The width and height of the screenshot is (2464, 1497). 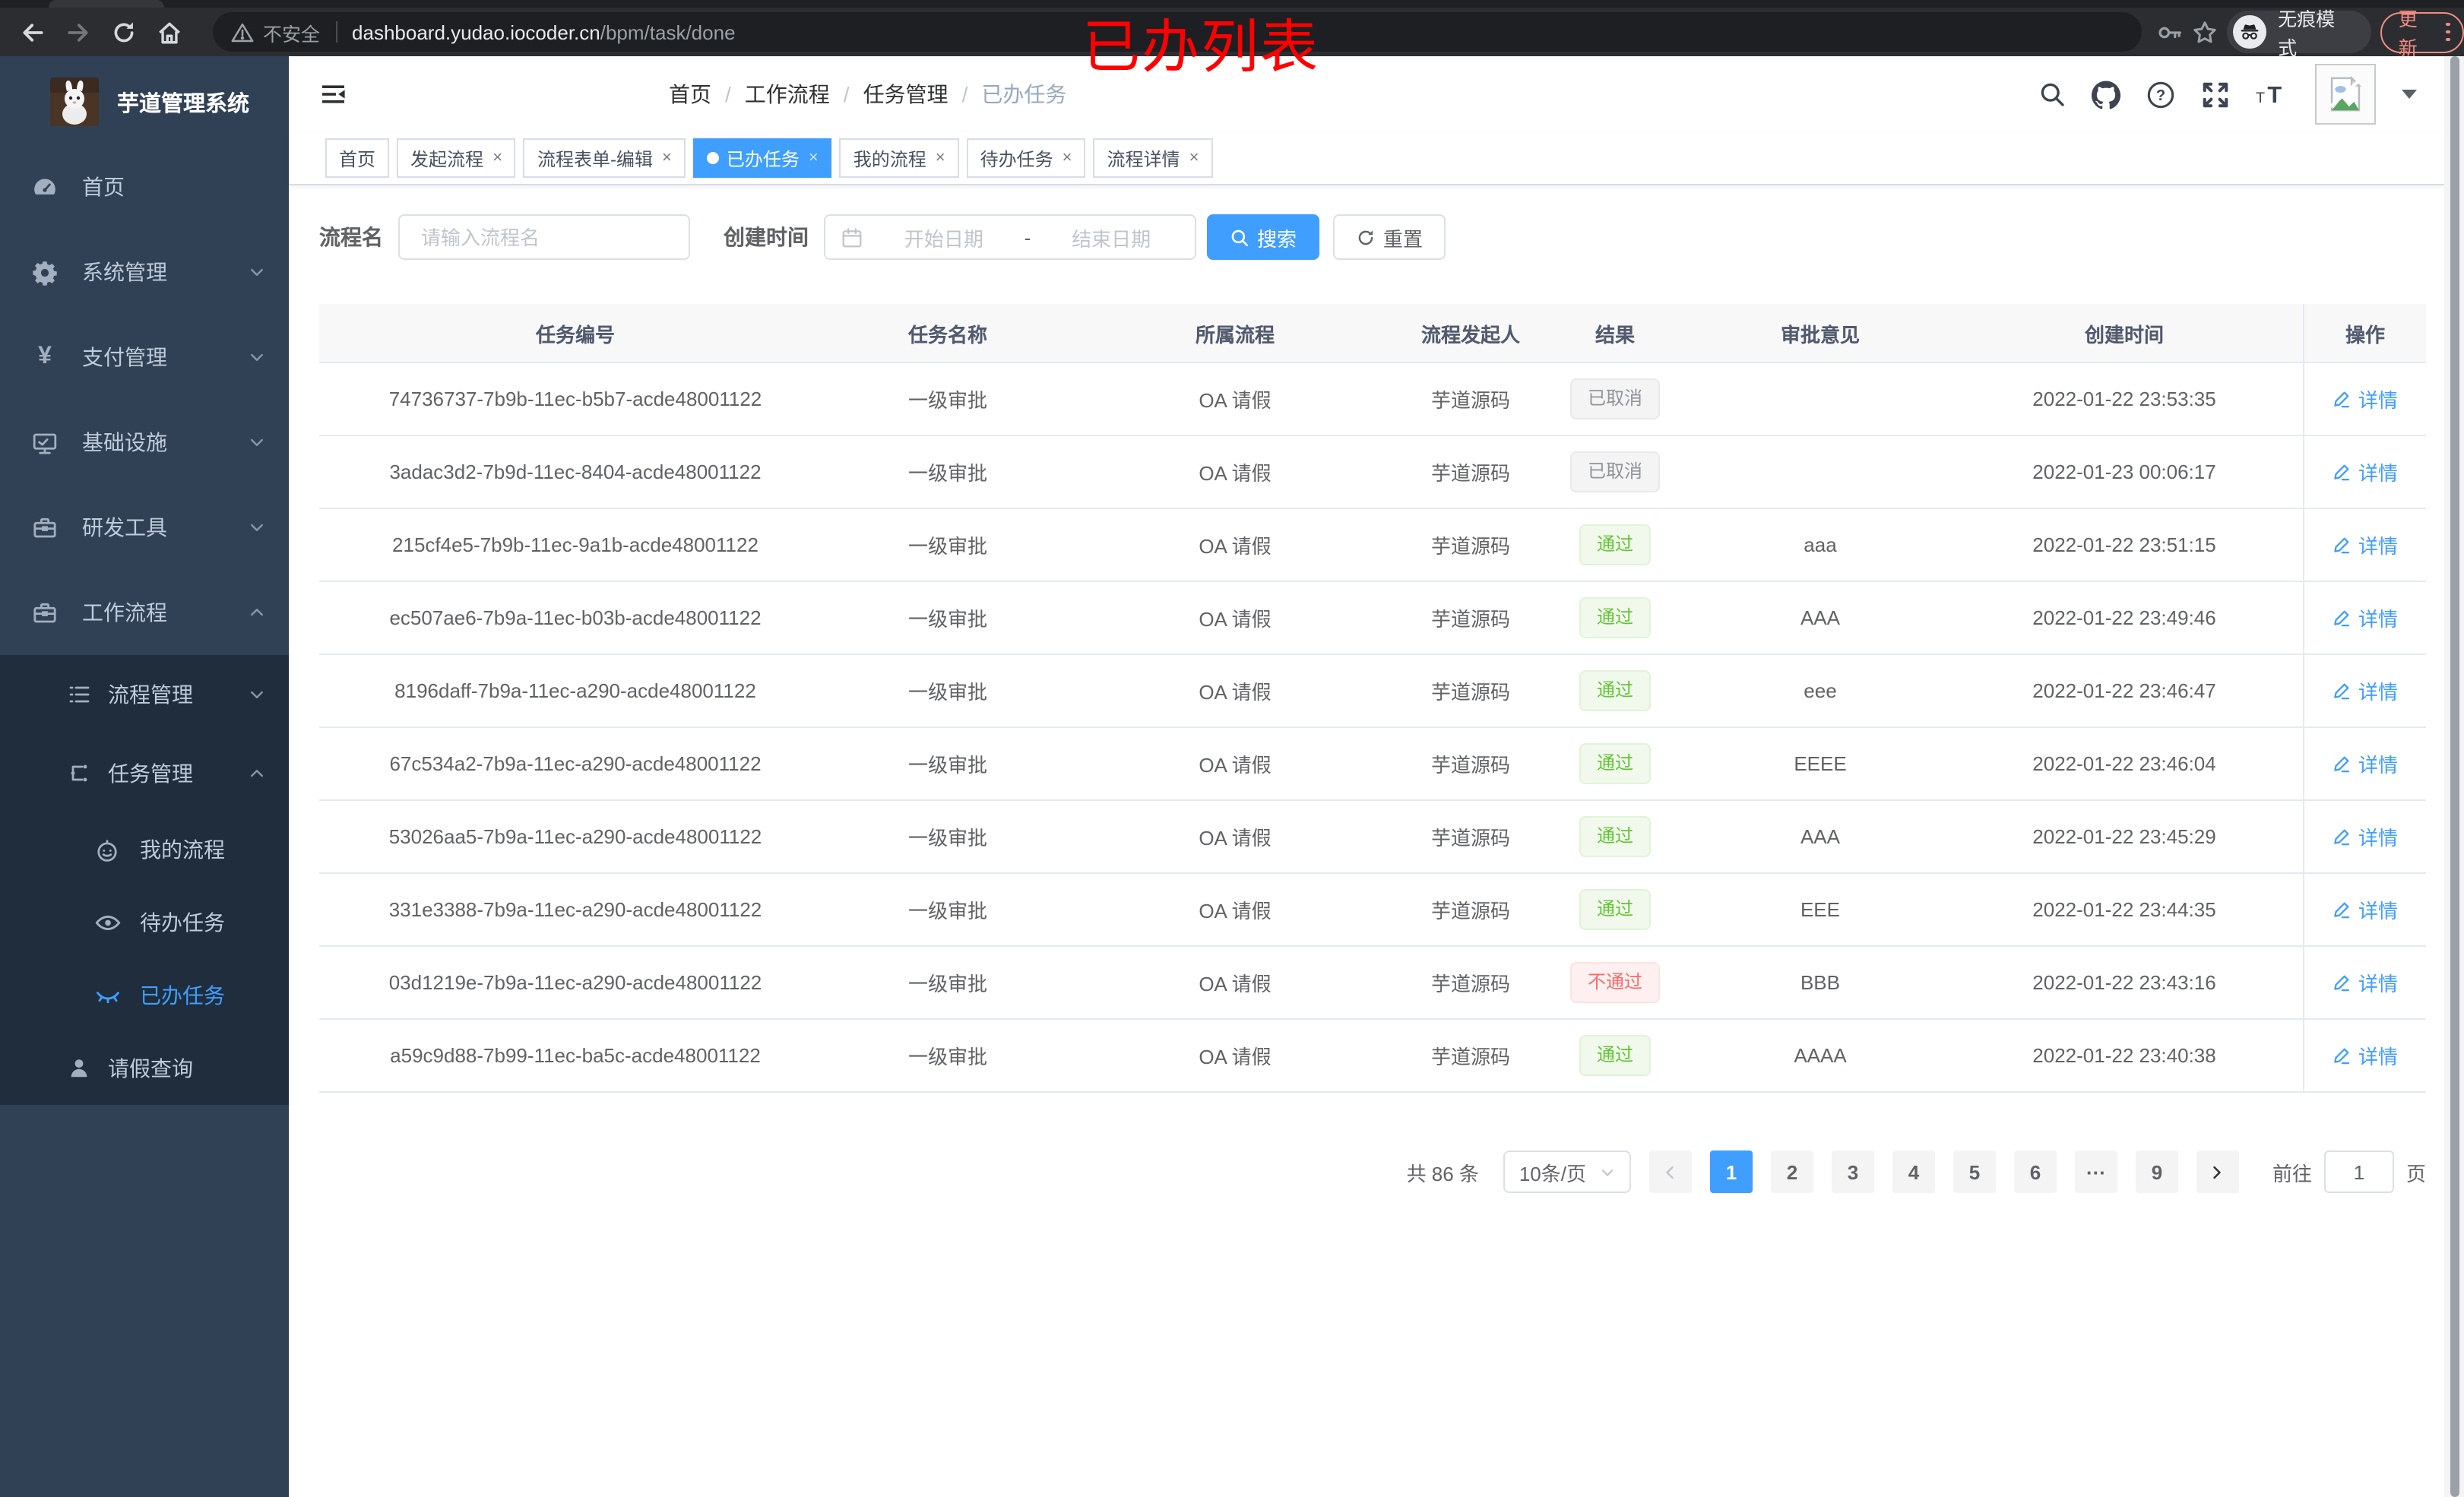 I want to click on avatar, so click(x=2345, y=94).